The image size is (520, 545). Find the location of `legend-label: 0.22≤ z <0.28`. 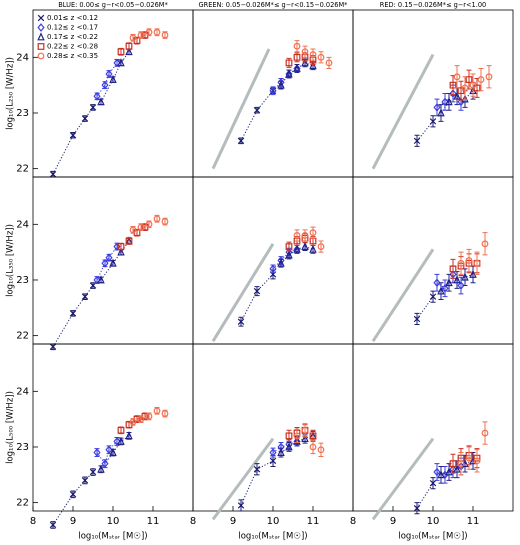

legend-label: 0.22≤ z <0.28 is located at coordinates (72, 47).